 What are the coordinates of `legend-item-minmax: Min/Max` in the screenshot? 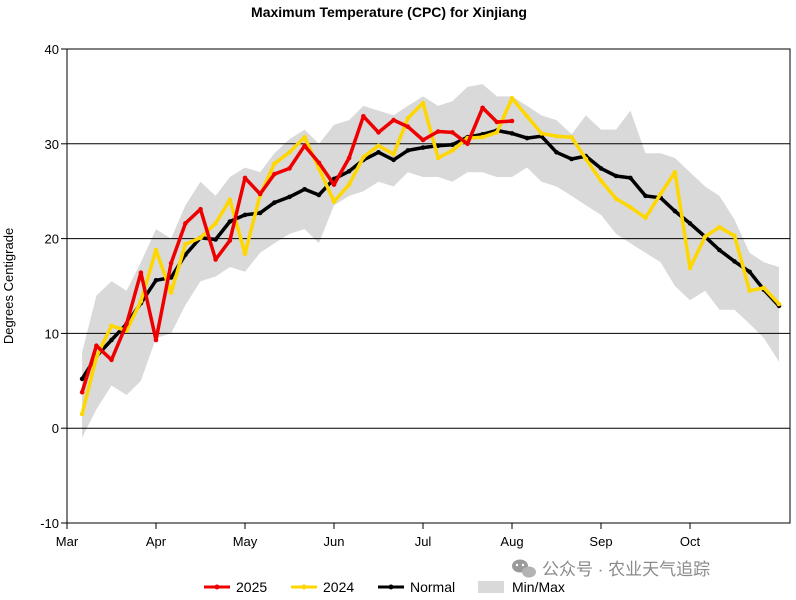 It's located at (521, 587).